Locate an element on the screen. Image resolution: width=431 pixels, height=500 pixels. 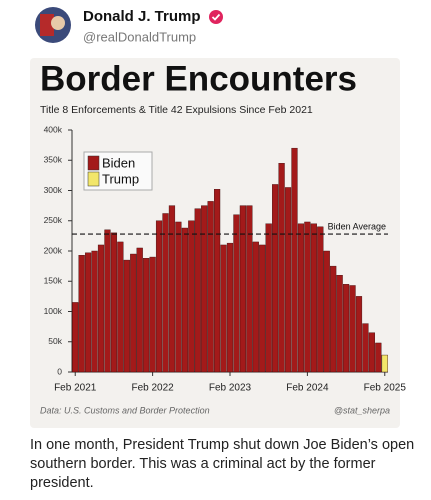
user-name: Donald J. Trump is located at coordinates (142, 16).